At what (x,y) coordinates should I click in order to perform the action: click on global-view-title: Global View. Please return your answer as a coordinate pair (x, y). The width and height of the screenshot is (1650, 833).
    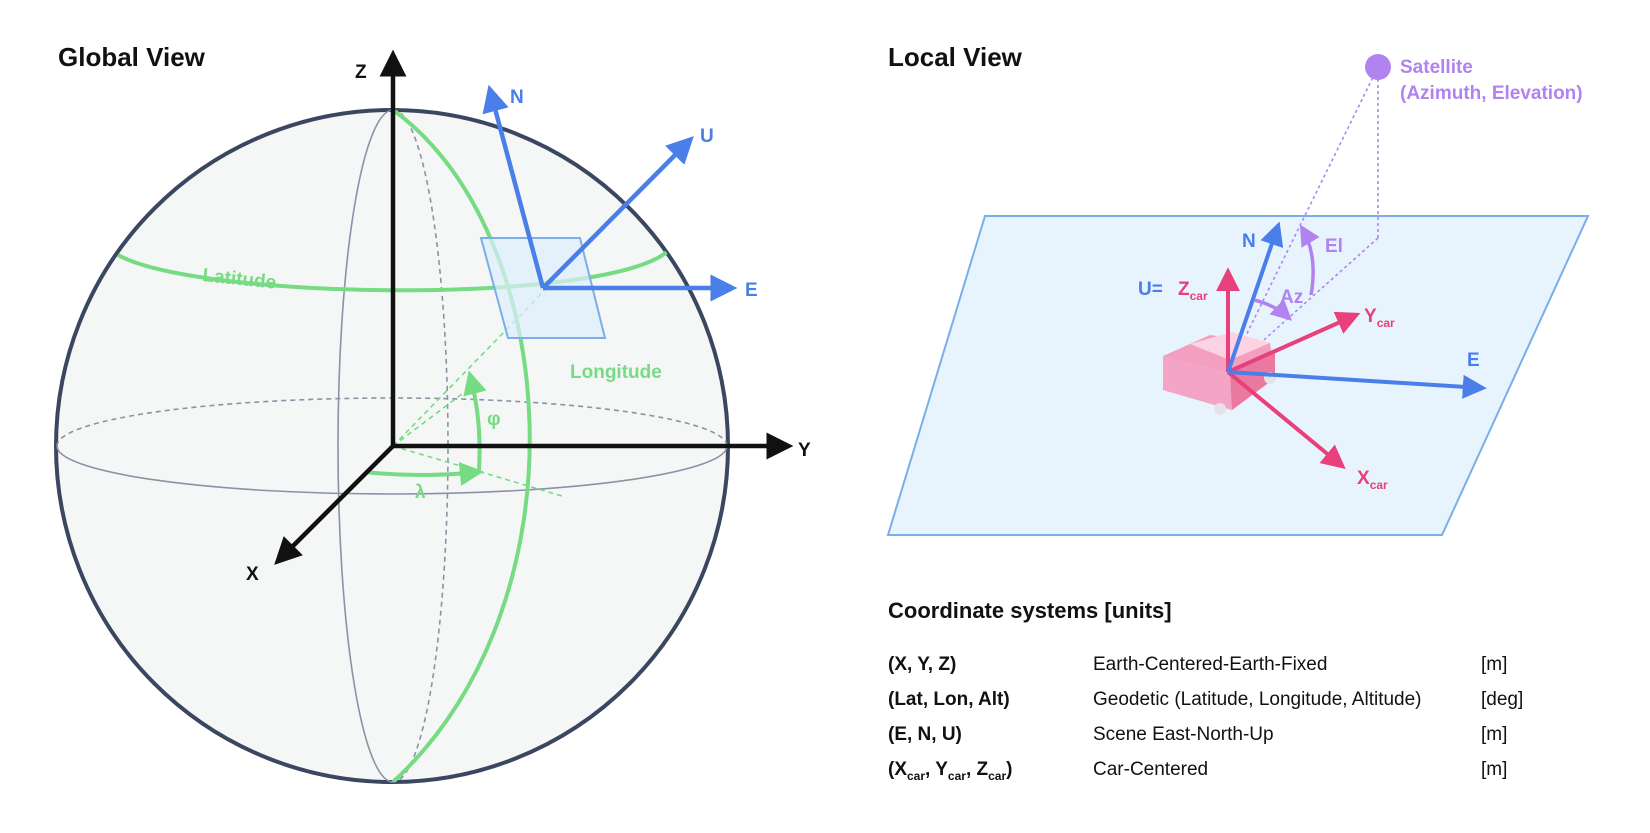
    Looking at the image, I should click on (132, 57).